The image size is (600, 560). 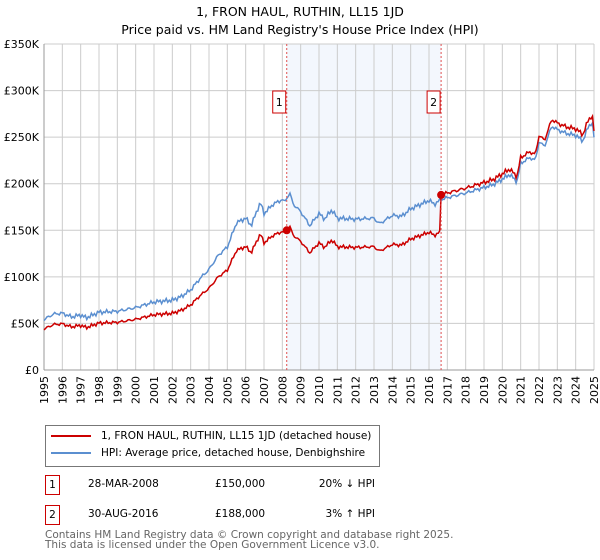 What do you see at coordinates (44, 390) in the screenshot?
I see `x-tick-label: 1995` at bounding box center [44, 390].